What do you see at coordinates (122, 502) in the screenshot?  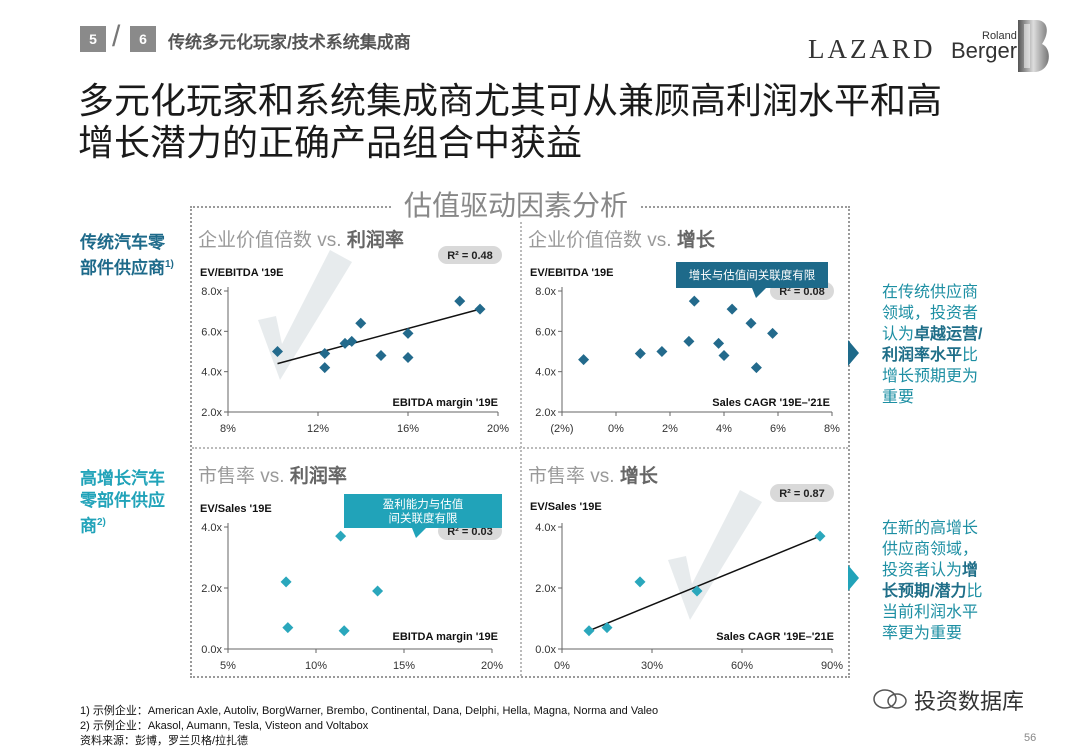 I see `row-label-high-growth: 高增长汽车 零部件供应 商2)` at bounding box center [122, 502].